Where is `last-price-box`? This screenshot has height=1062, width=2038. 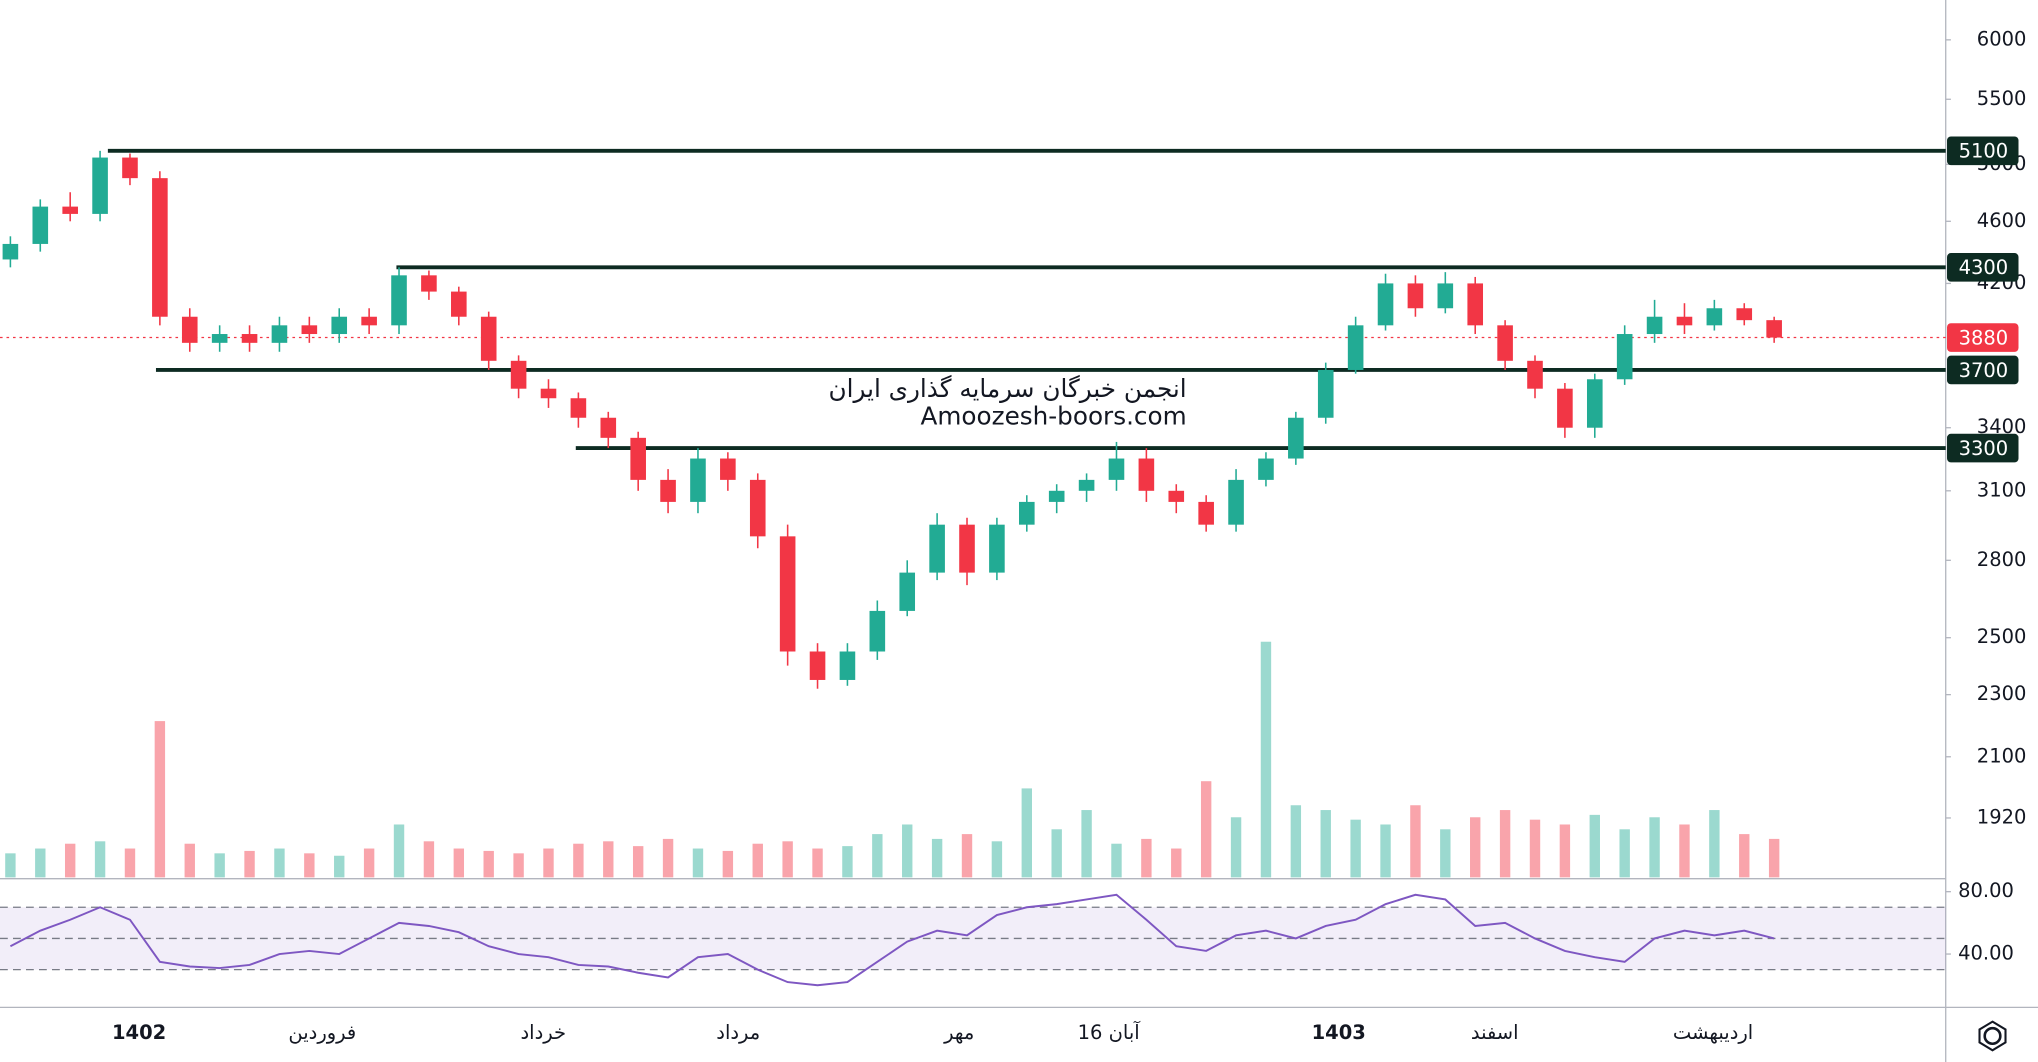
last-price-box is located at coordinates (1983, 337).